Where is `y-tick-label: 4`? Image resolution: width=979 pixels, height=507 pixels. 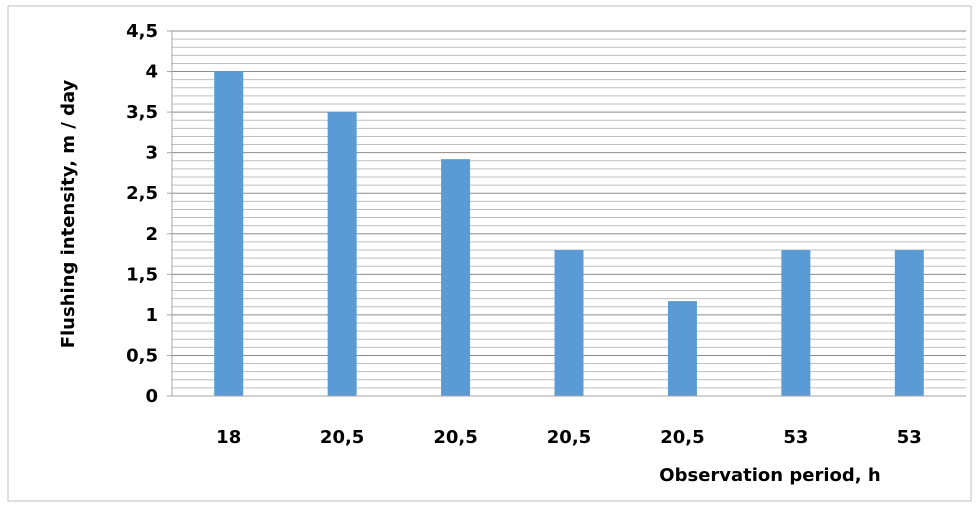 y-tick-label: 4 is located at coordinates (151, 72).